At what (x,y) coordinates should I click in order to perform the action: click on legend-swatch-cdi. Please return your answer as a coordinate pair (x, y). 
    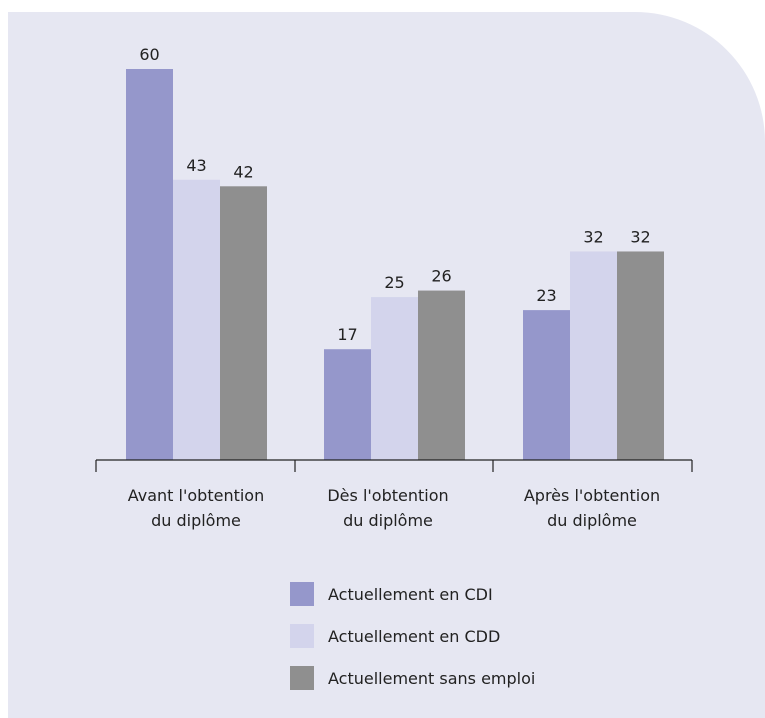
    Looking at the image, I should click on (302, 594).